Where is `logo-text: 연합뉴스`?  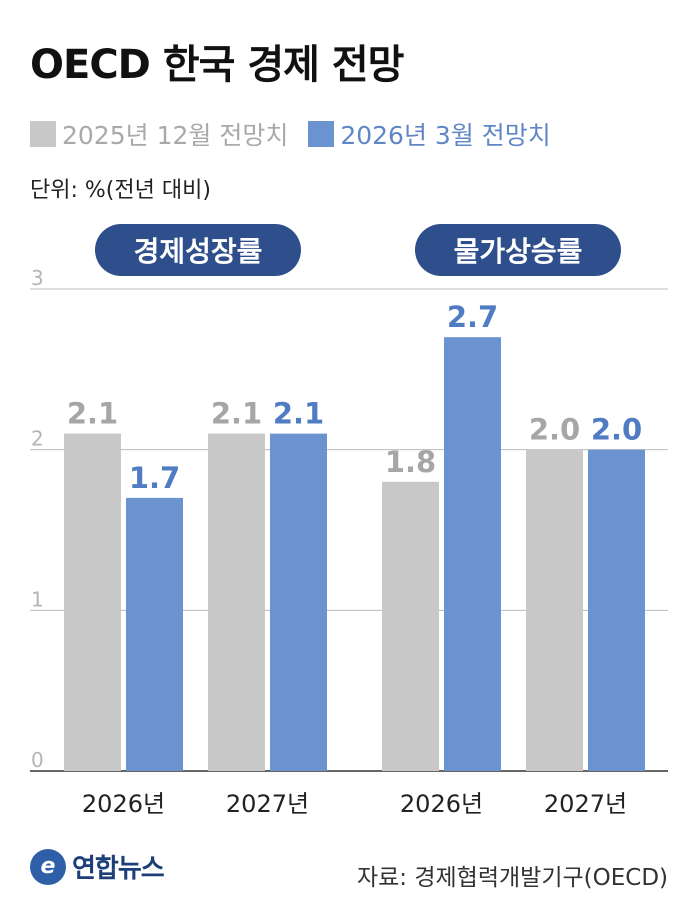 logo-text: 연합뉴스 is located at coordinates (118, 869).